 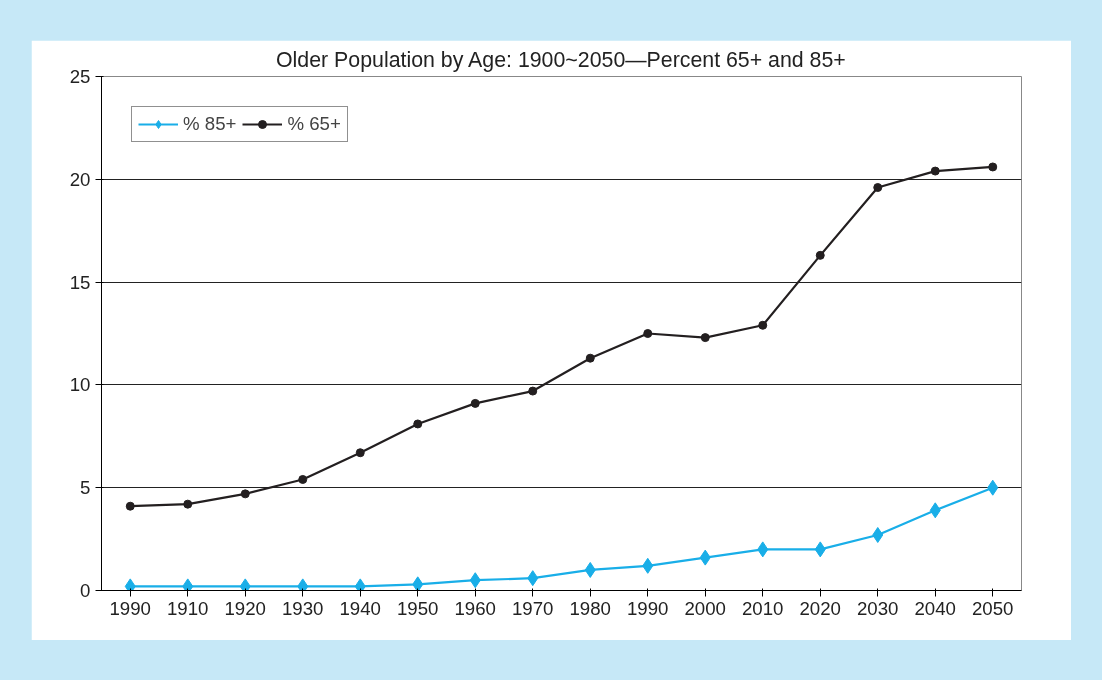 I want to click on y-tick-label: 10, so click(x=80, y=385).